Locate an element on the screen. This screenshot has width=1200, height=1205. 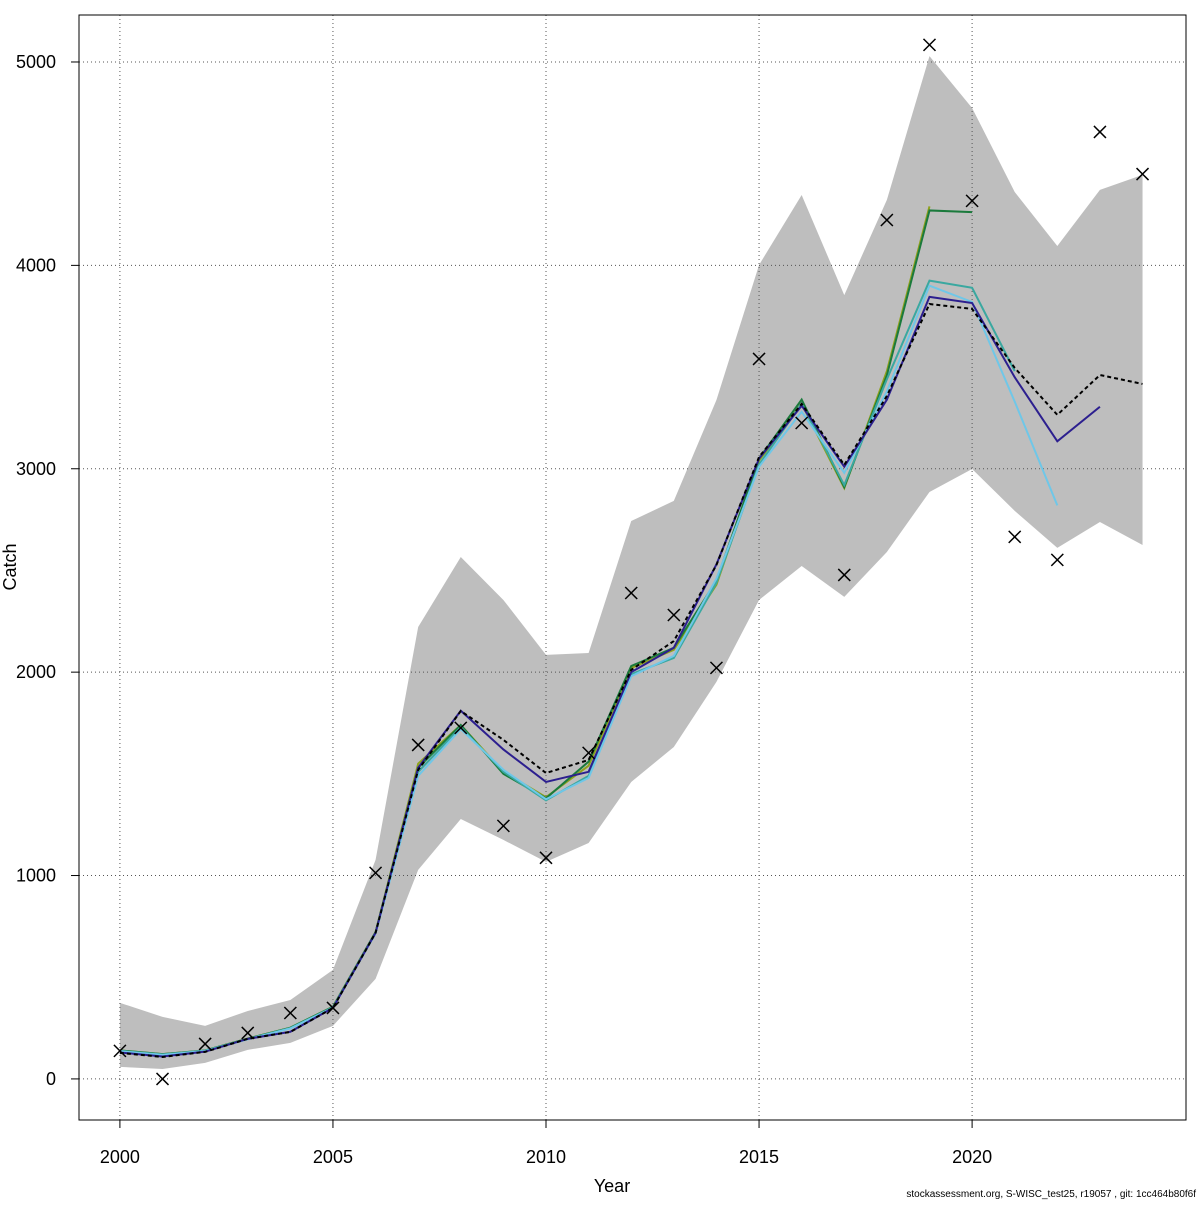
x-tick-label: 2010 is located at coordinates (546, 1157).